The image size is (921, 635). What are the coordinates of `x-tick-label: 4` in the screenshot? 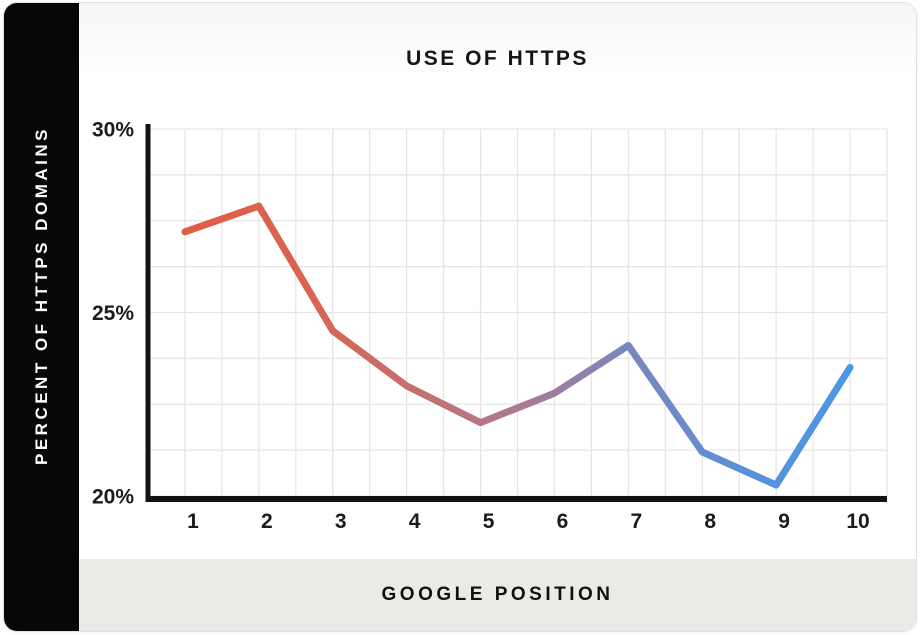 It's located at (415, 521).